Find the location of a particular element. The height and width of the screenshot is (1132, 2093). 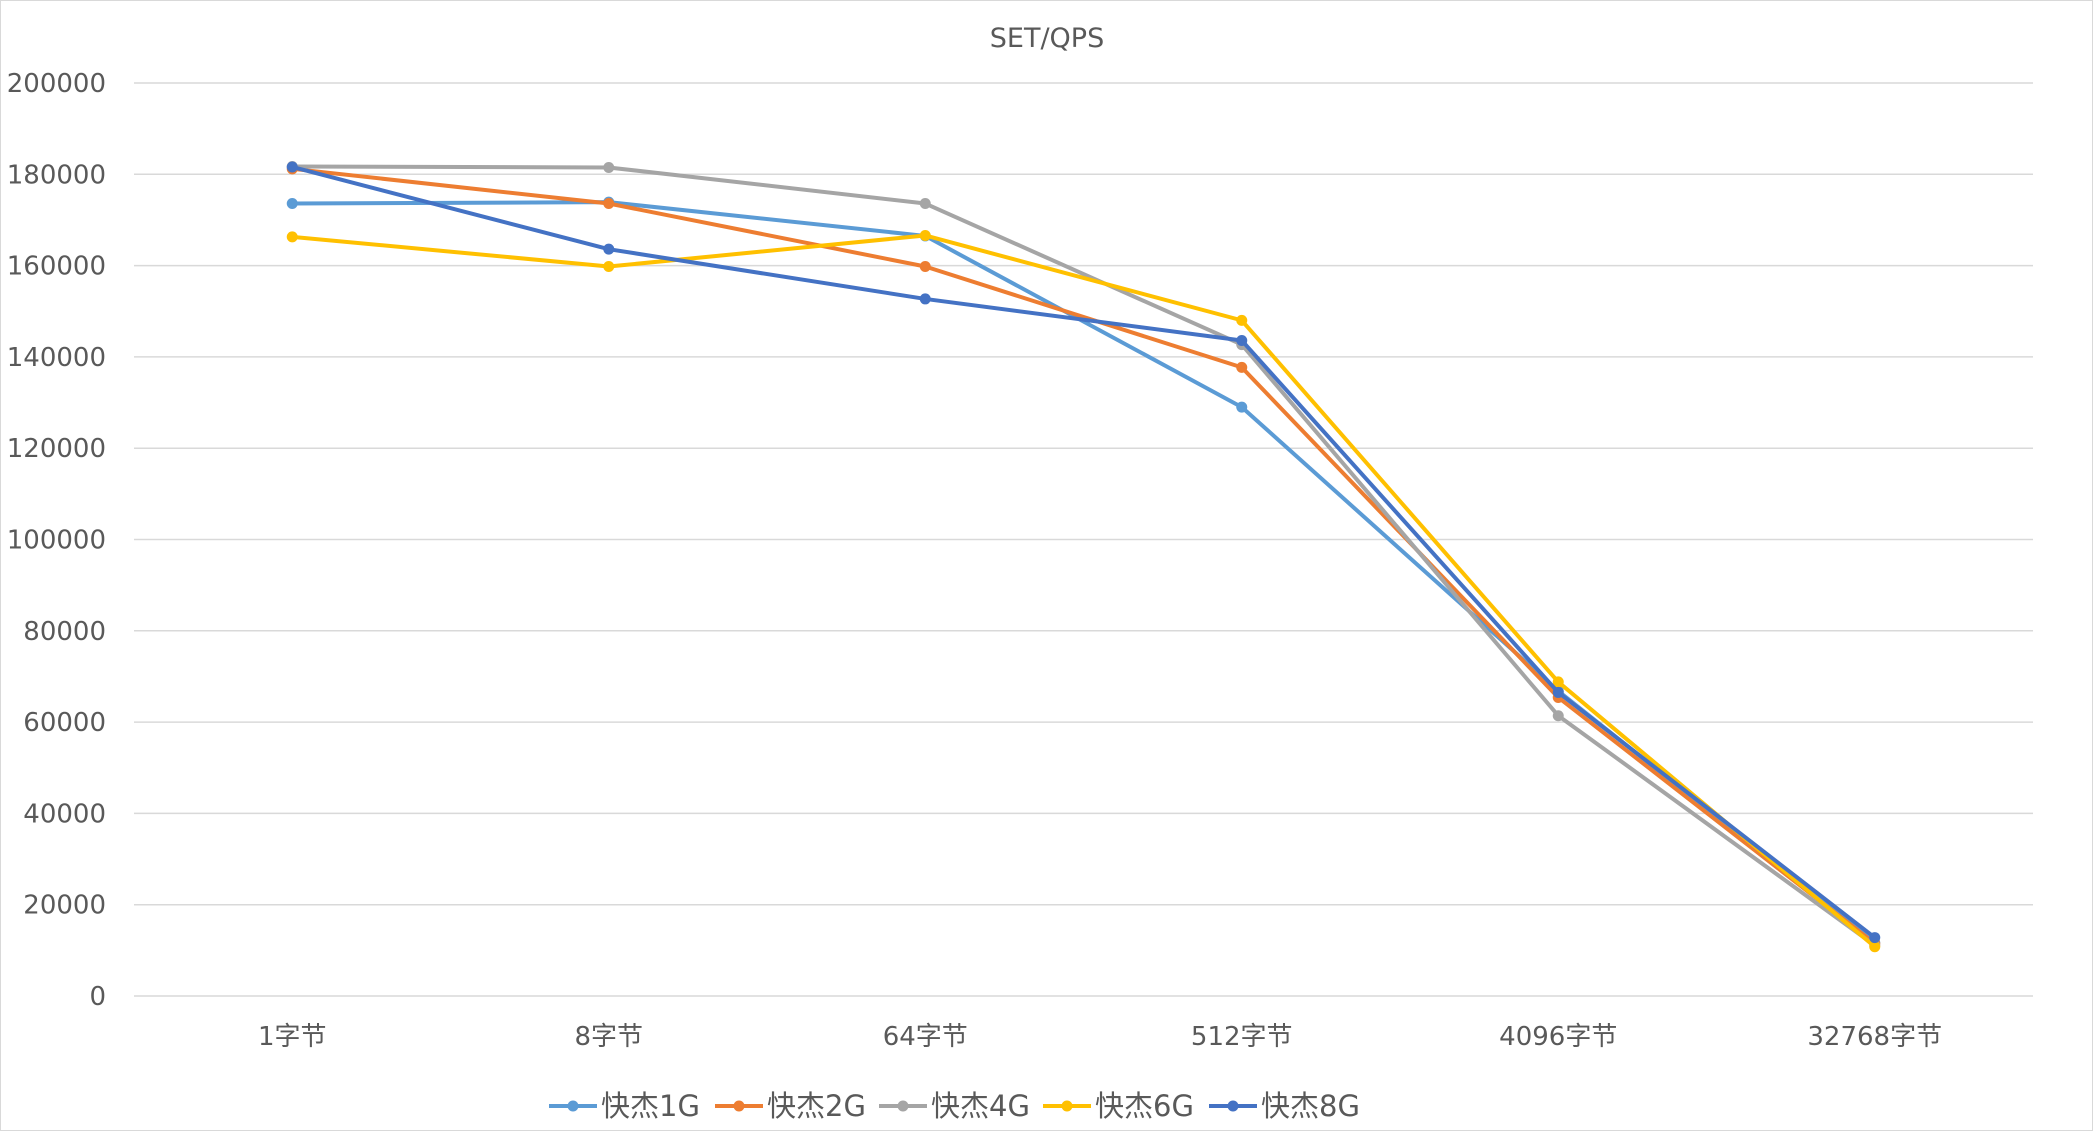

chart-title: SET/QPS is located at coordinates (1047, 38).